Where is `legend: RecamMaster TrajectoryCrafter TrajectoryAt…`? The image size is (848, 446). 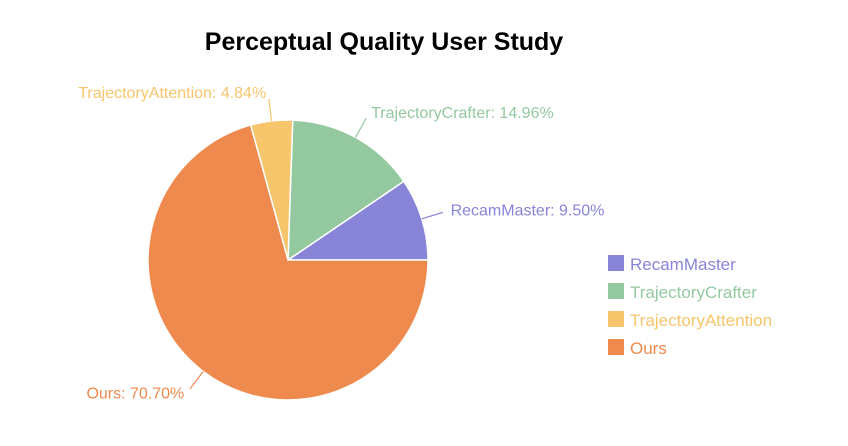
legend: RecamMaster TrajectoryCrafter TrajectoryAt… is located at coordinates (690, 306).